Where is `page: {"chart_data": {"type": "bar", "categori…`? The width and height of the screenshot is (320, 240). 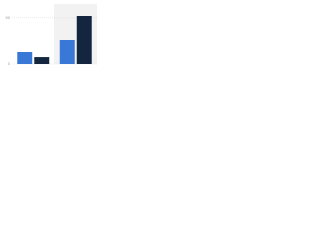
page: {"chart_data": {"type": "bar", "categori… is located at coordinates (50, 35).